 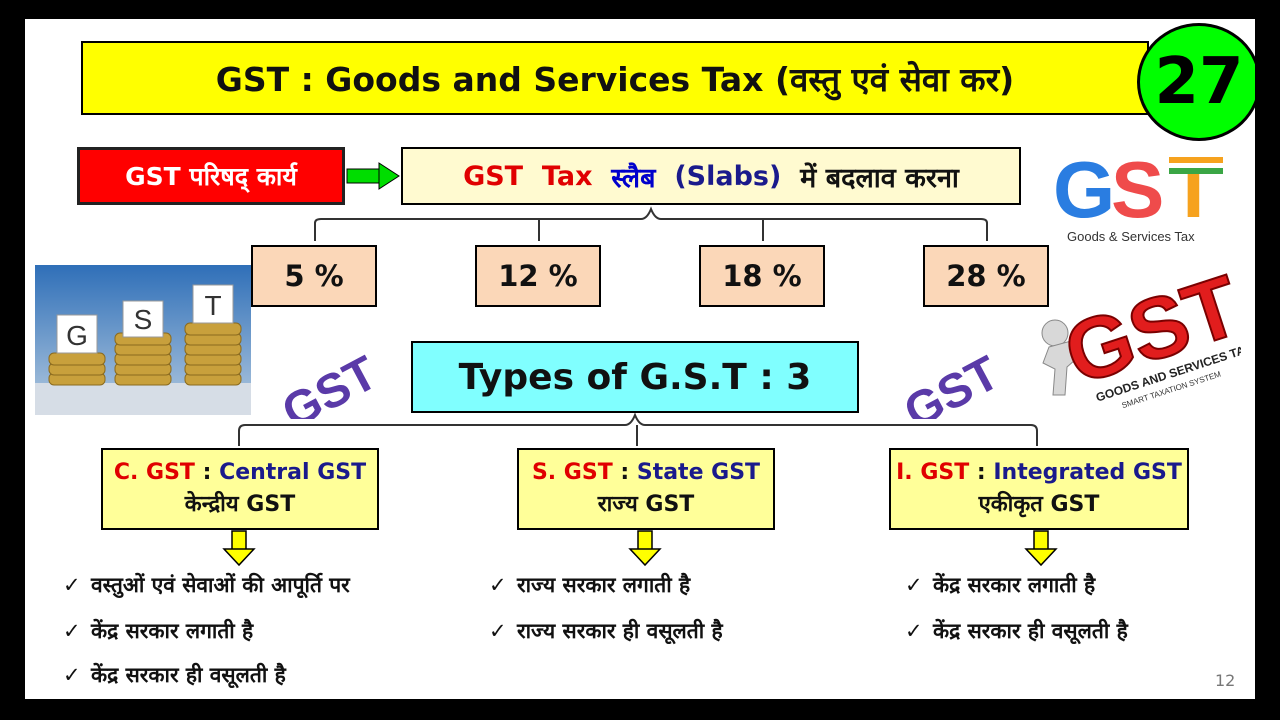 I want to click on gst-logo: G S T Goods & Services Tax, so click(x=1138, y=194).